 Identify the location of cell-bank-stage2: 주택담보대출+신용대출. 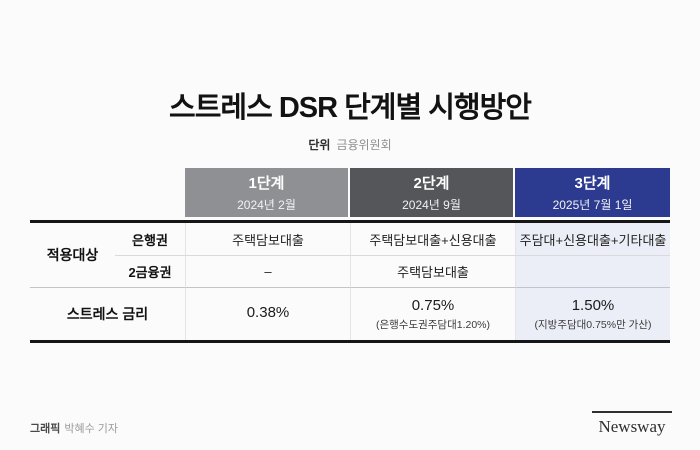
(432, 239).